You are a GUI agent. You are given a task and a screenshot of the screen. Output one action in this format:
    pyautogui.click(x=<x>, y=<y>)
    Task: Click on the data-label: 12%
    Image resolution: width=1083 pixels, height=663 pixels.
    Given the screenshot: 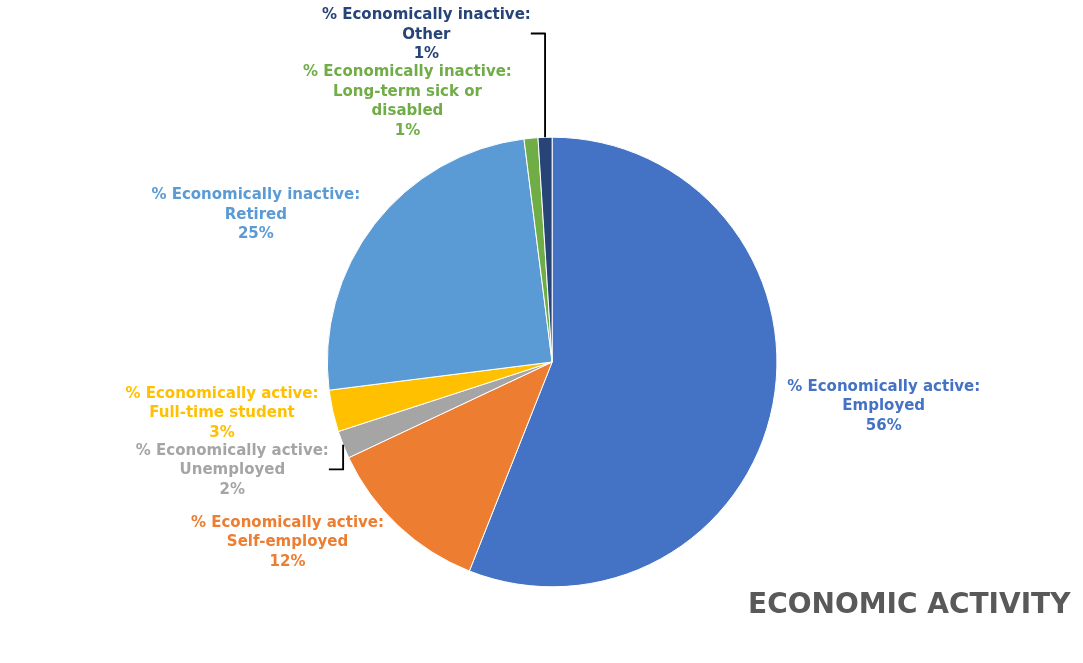 What is the action you would take?
    pyautogui.click(x=287, y=560)
    